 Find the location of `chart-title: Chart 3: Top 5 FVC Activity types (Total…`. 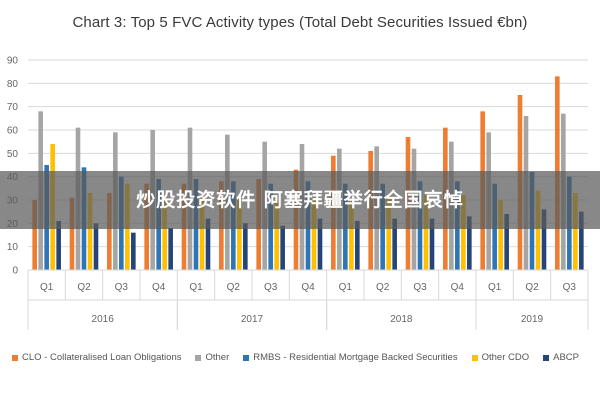

chart-title: Chart 3: Top 5 FVC Activity types (Total… is located at coordinates (300, 22).